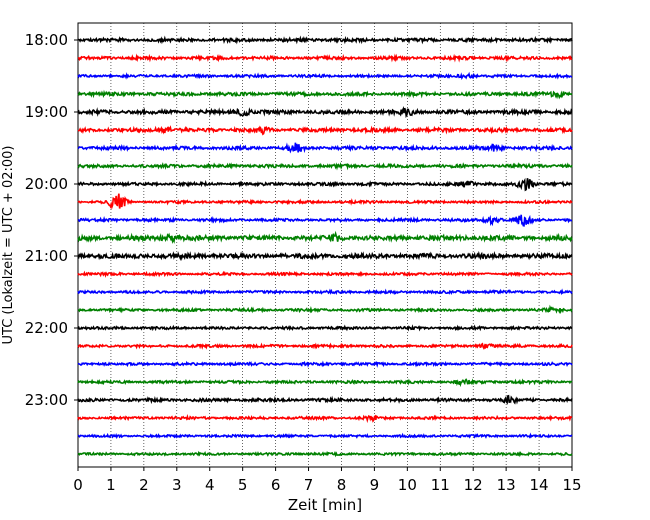  I want to click on y-tick-label: 21:00, so click(46, 256).